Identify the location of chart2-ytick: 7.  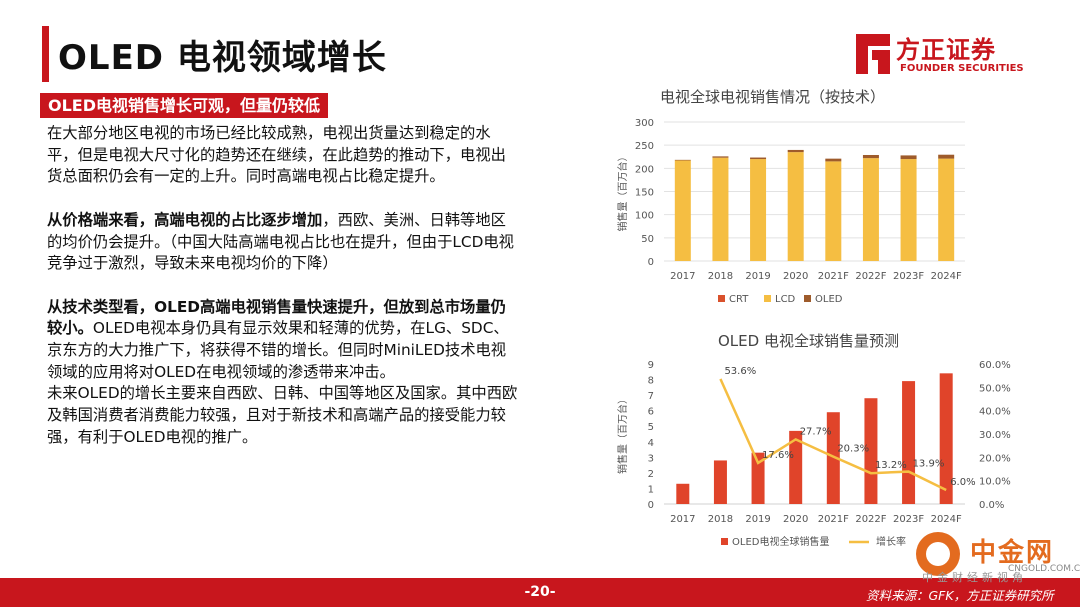
(651, 396).